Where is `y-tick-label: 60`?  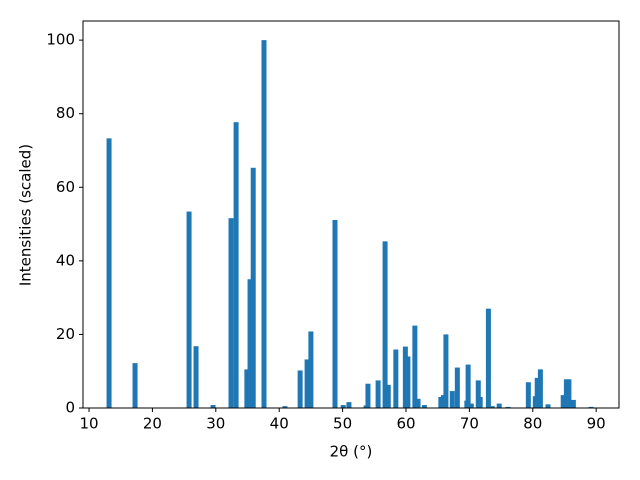
y-tick-label: 60 is located at coordinates (65, 187).